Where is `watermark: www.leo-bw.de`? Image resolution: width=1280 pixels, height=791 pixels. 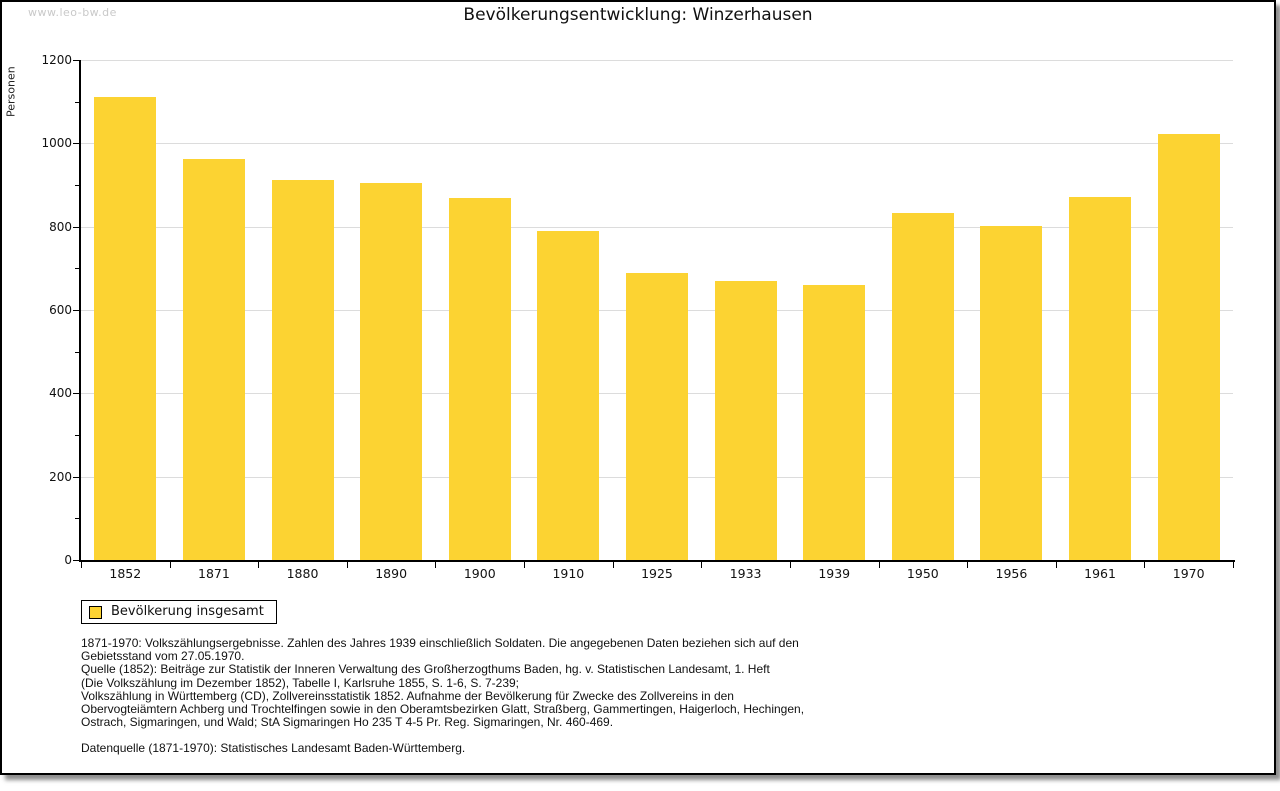 watermark: www.leo-bw.de is located at coordinates (72, 12).